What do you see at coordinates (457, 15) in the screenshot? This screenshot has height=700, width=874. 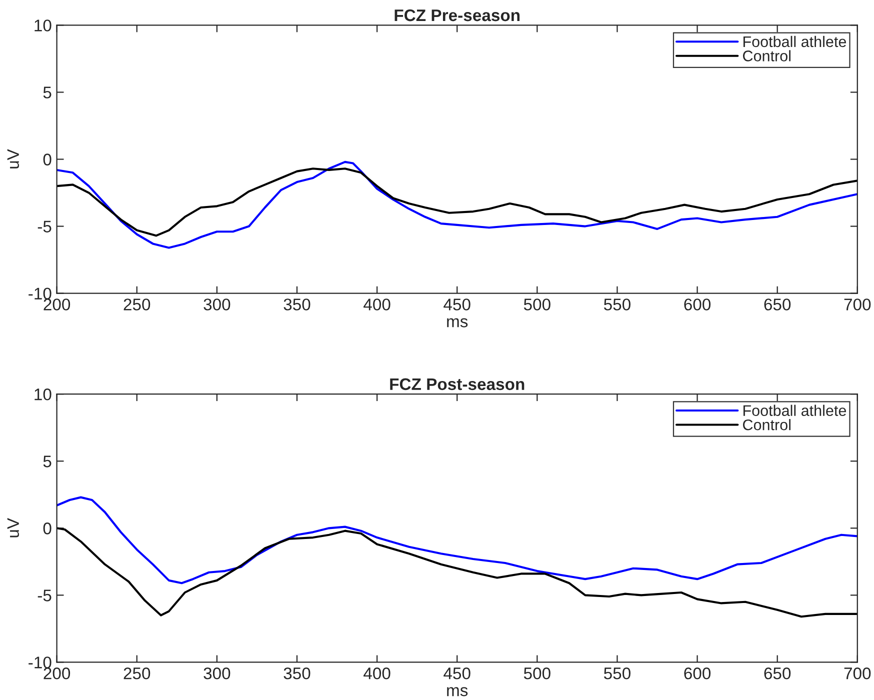 I see `chart-title: FCZ Pre-season` at bounding box center [457, 15].